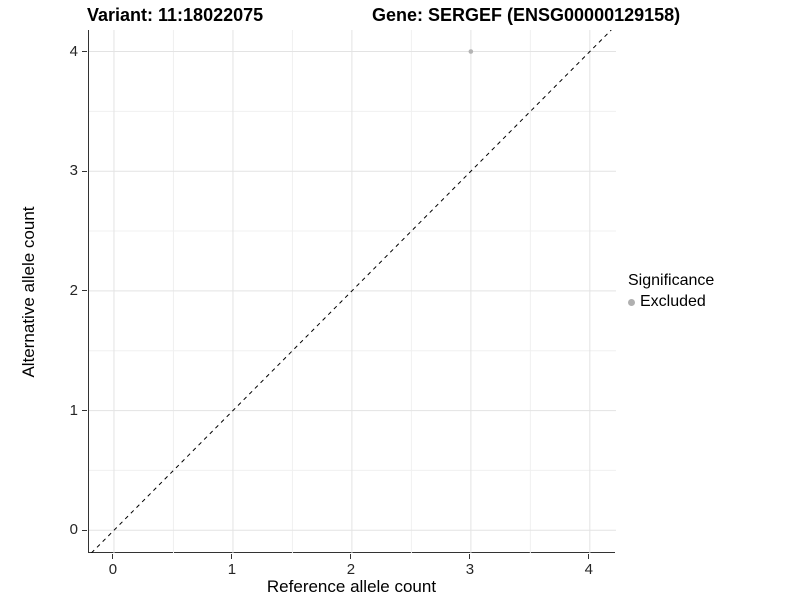  I want to click on y-tick-label: 4, so click(73, 51).